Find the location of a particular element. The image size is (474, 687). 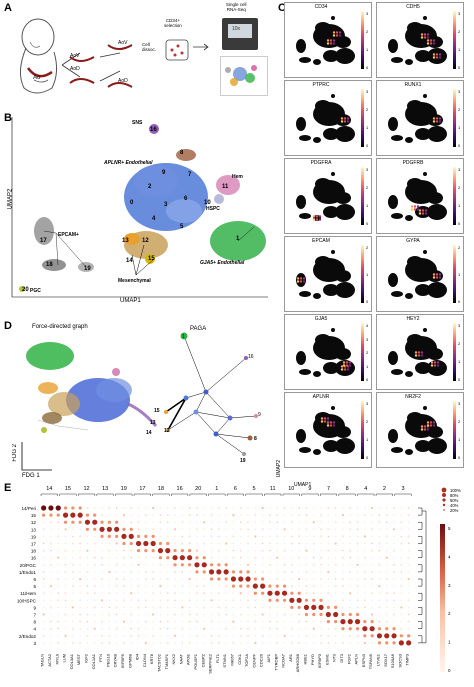

cluster-number: 5 is located at coordinates (182, 227).